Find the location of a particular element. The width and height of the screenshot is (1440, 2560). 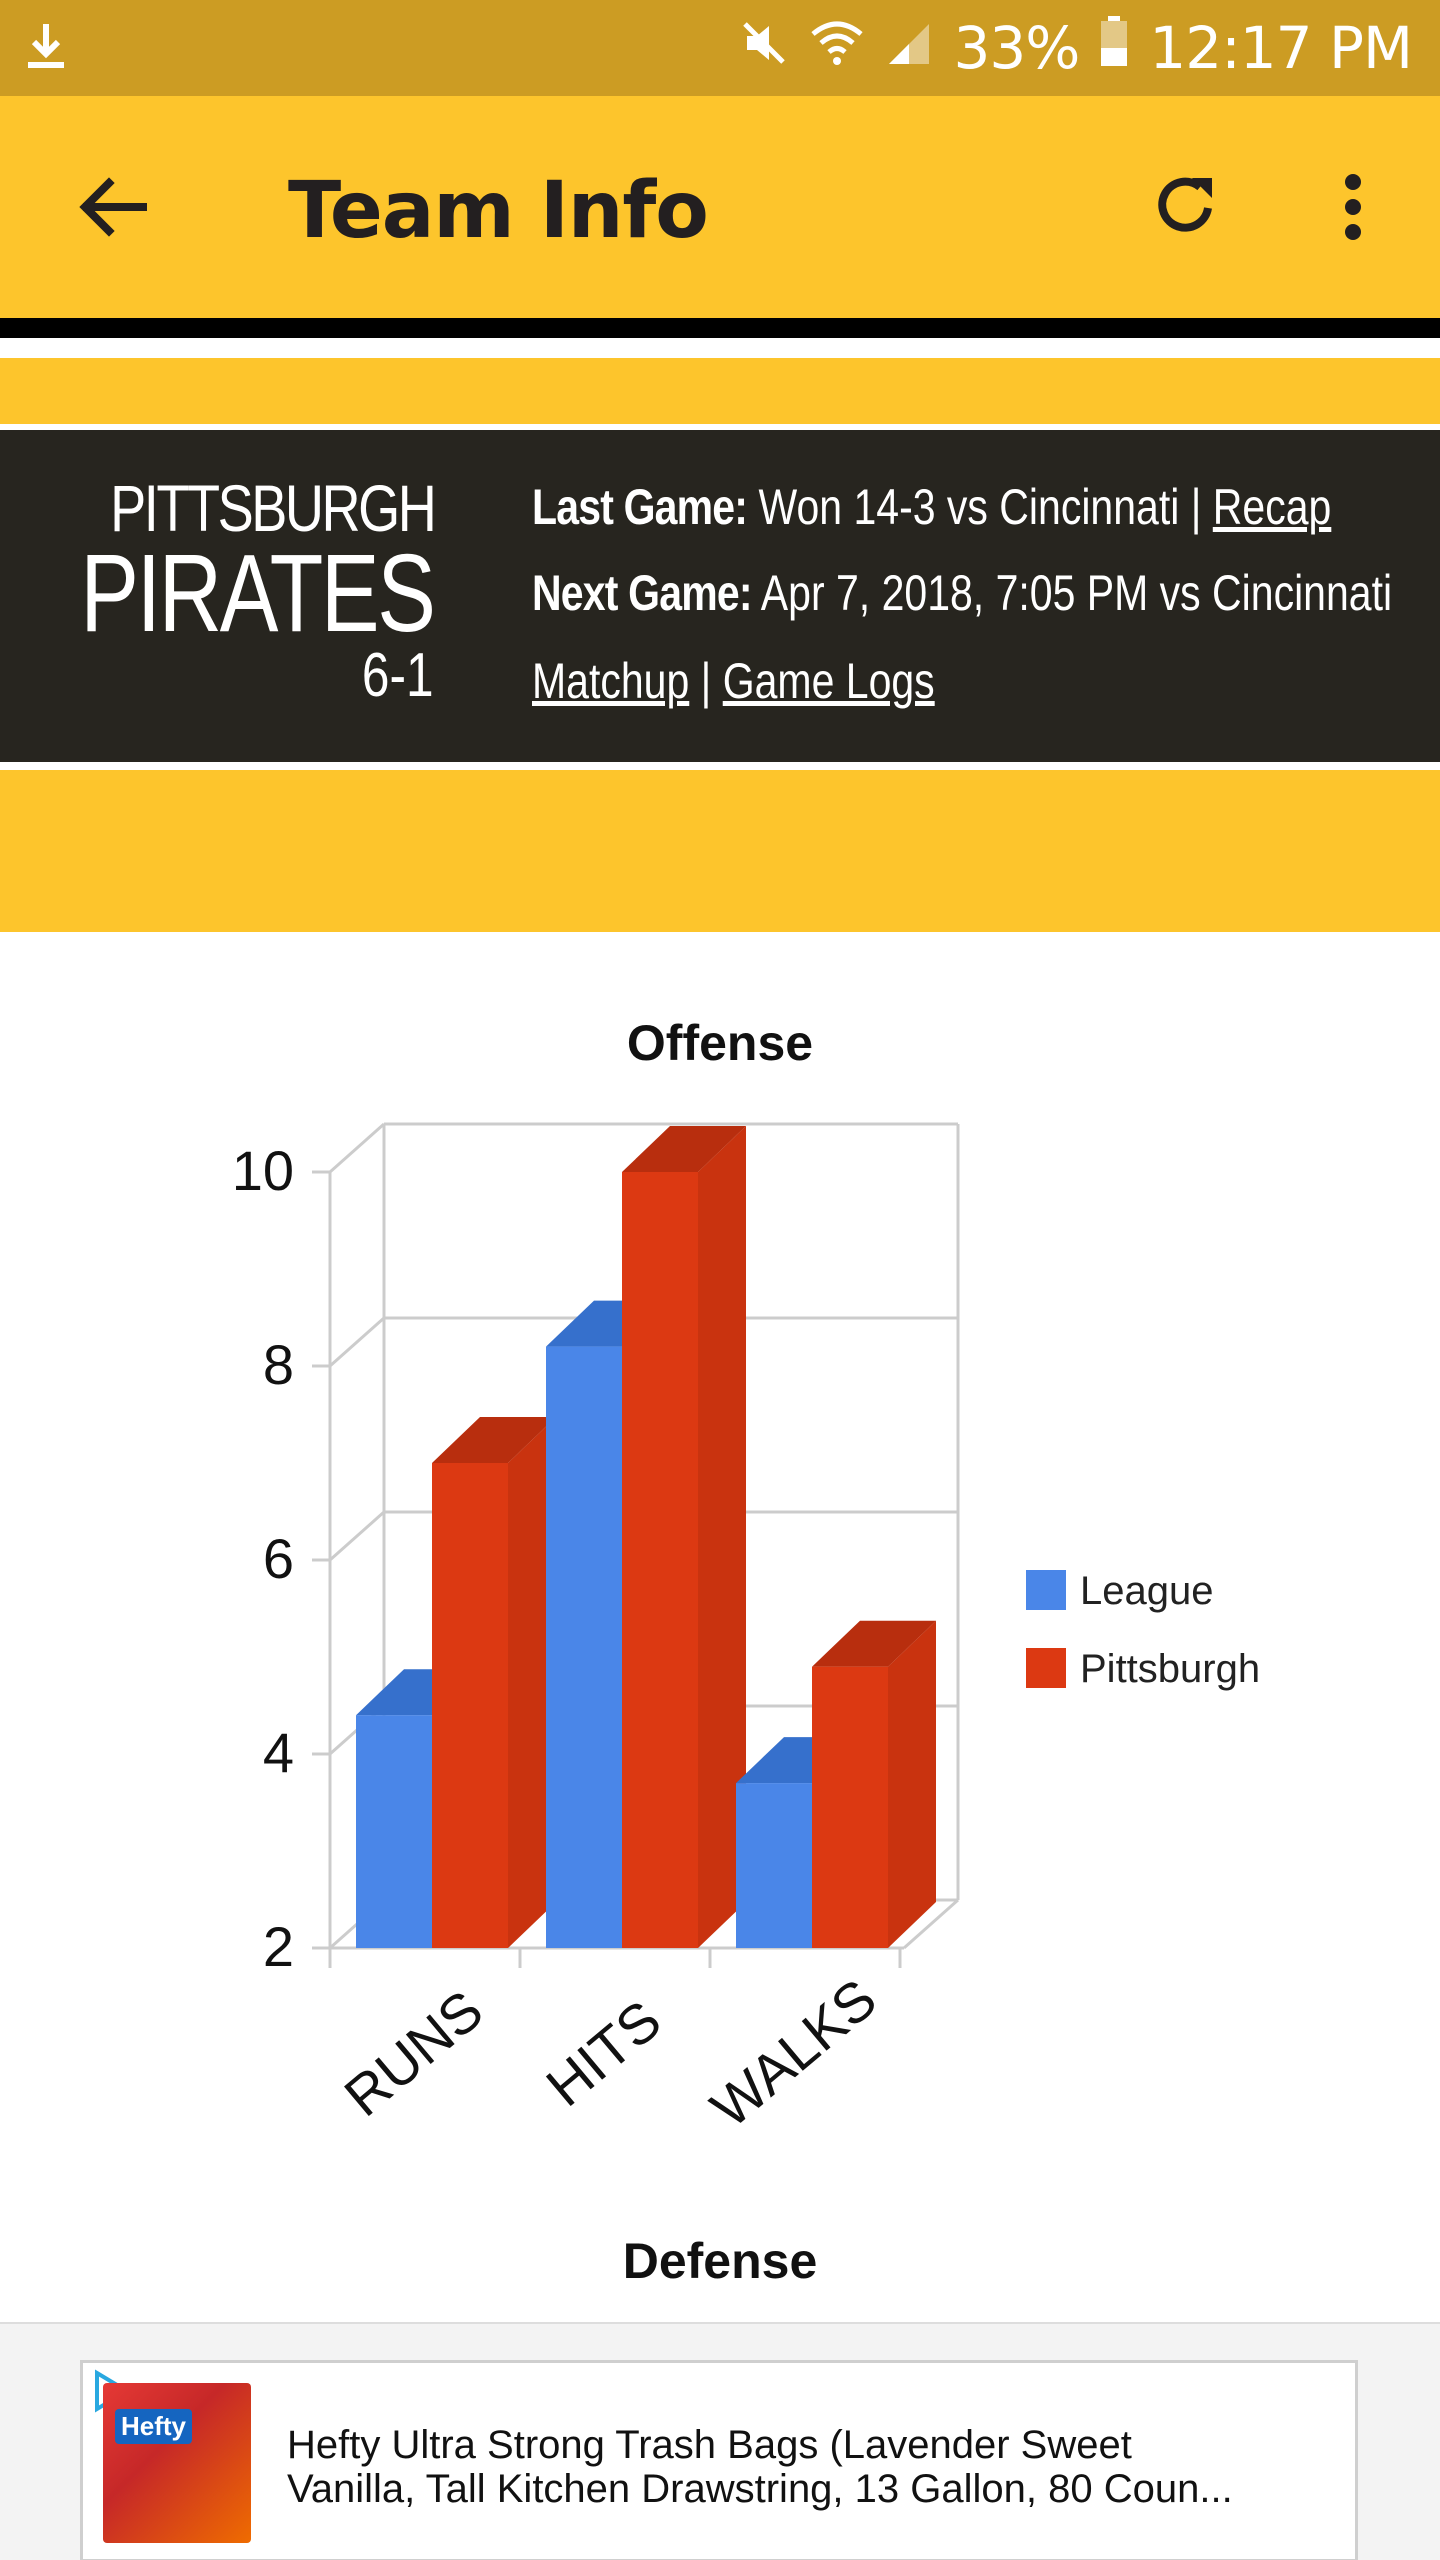

y-tick-label: 4 is located at coordinates (278, 1752).